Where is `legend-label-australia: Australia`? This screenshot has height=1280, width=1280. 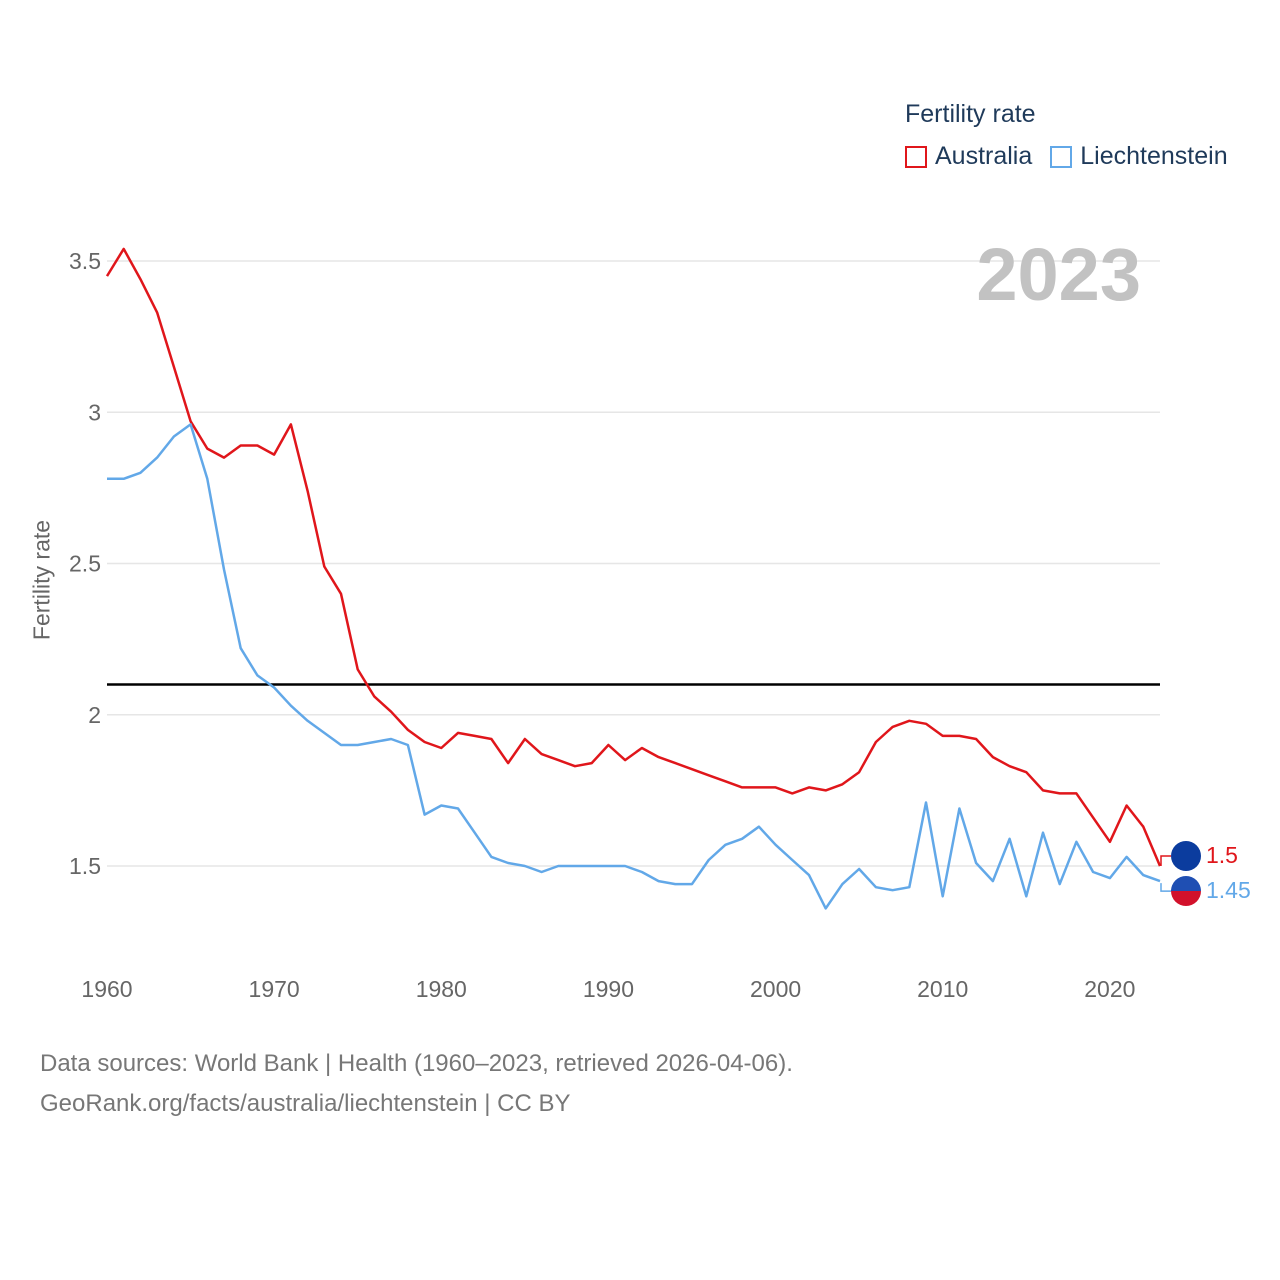
legend-label-australia: Australia is located at coordinates (984, 156).